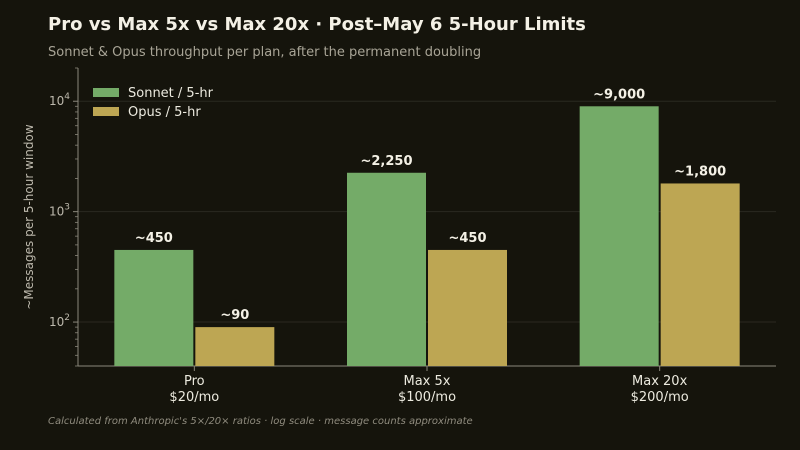 The image size is (800, 450). What do you see at coordinates (386, 161) in the screenshot?
I see `data-label-1-0: ~2,250` at bounding box center [386, 161].